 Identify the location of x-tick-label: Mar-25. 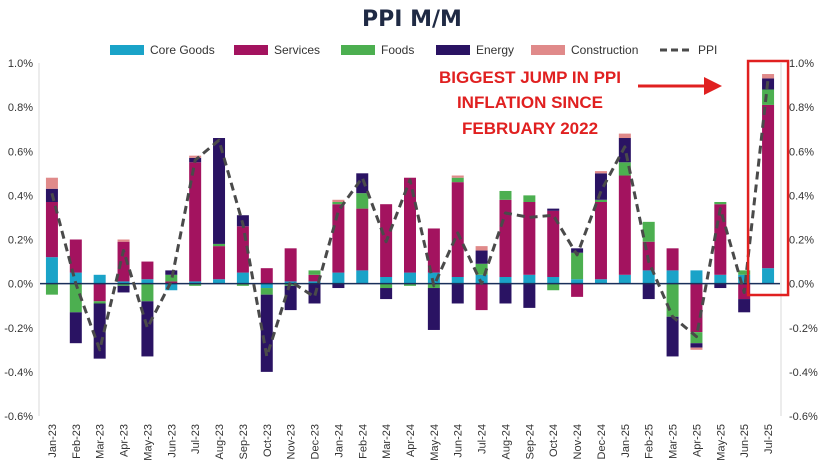
(674, 441).